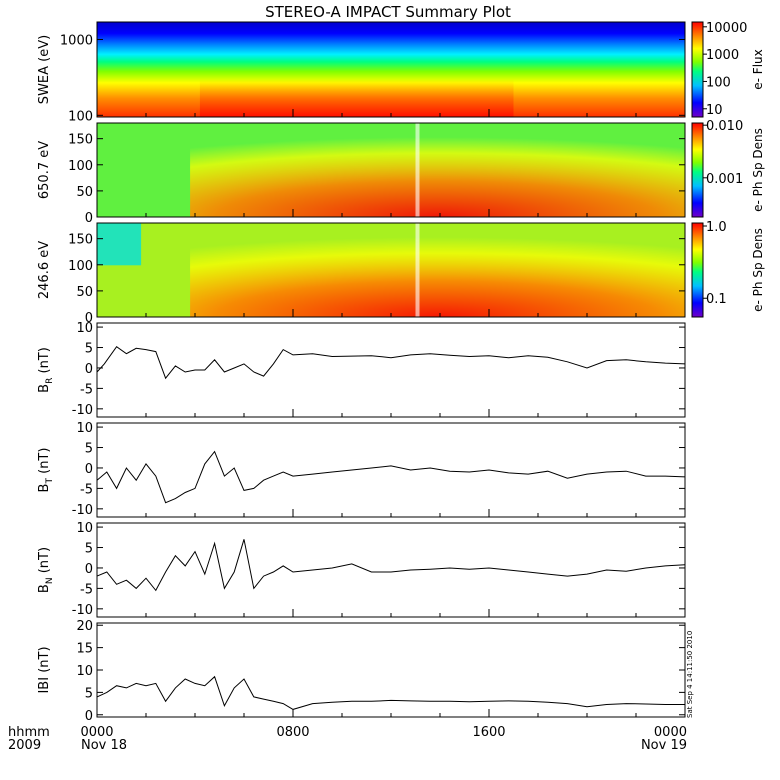  I want to click on colorbar-tick-label: 100, so click(718, 82).